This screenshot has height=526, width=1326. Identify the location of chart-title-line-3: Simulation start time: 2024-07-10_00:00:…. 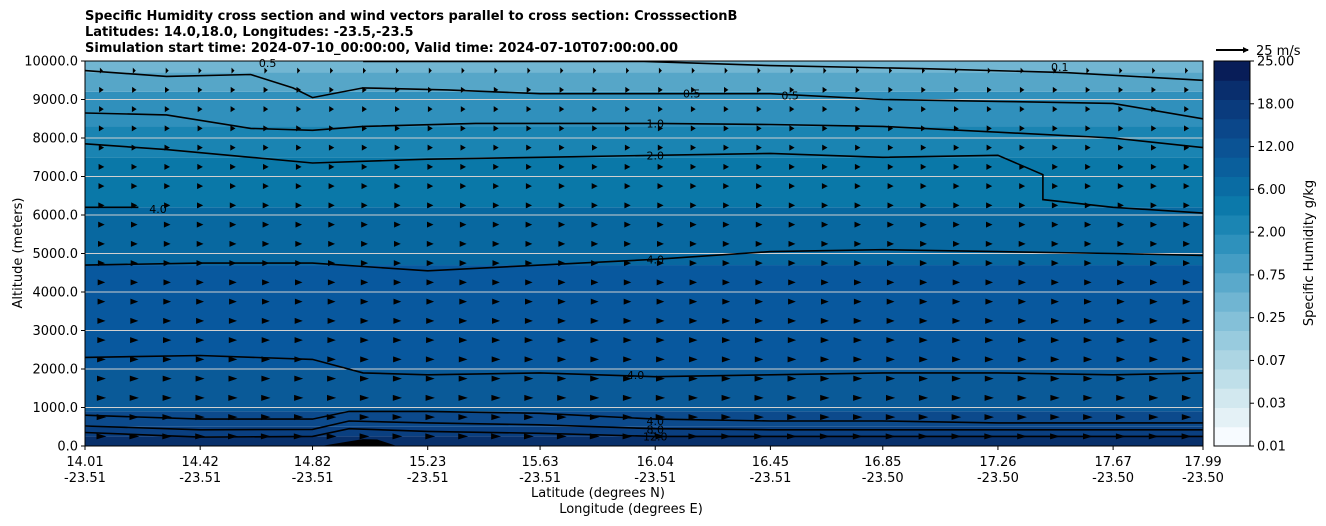
(381, 48).